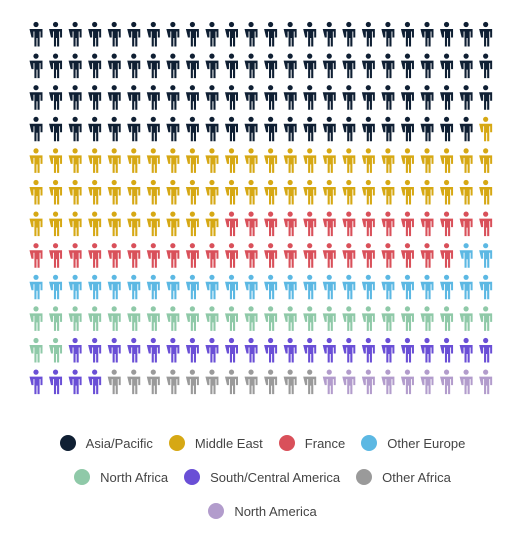  Describe the element at coordinates (262, 511) in the screenshot. I see `legend-row-3: North America` at that location.